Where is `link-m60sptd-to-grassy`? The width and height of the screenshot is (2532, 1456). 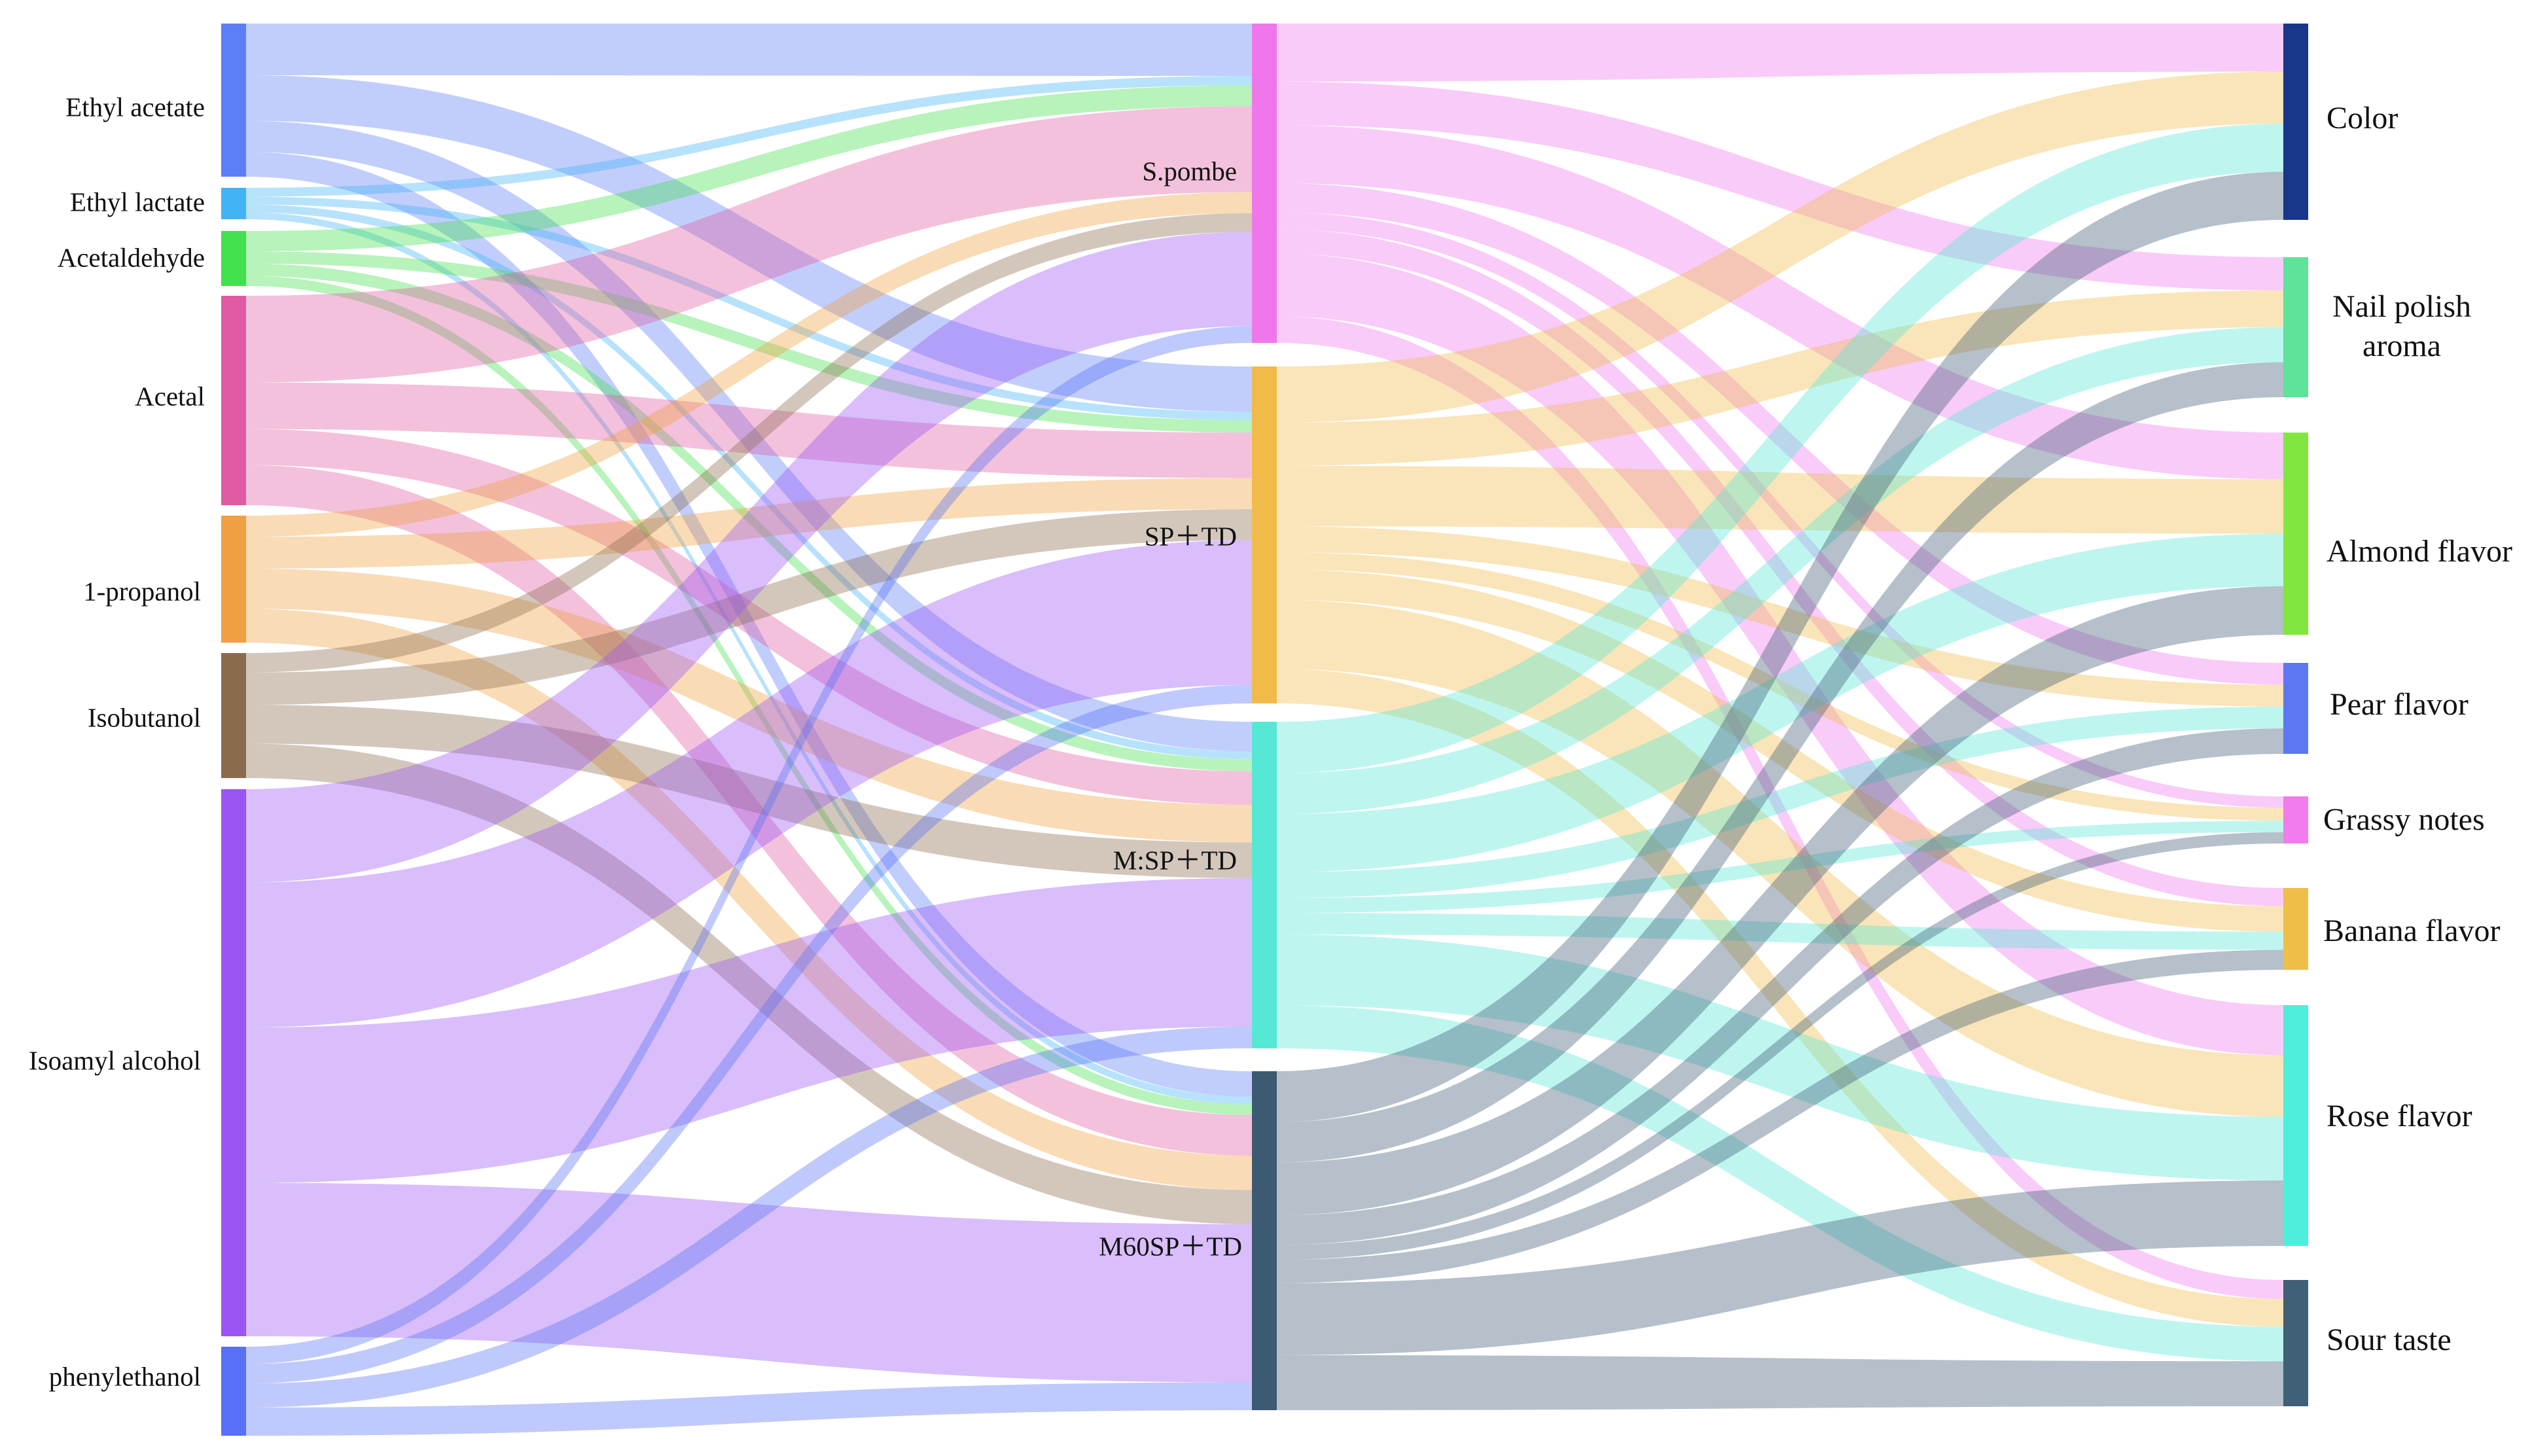
link-m60sptd-to-grassy is located at coordinates (1780, 1046).